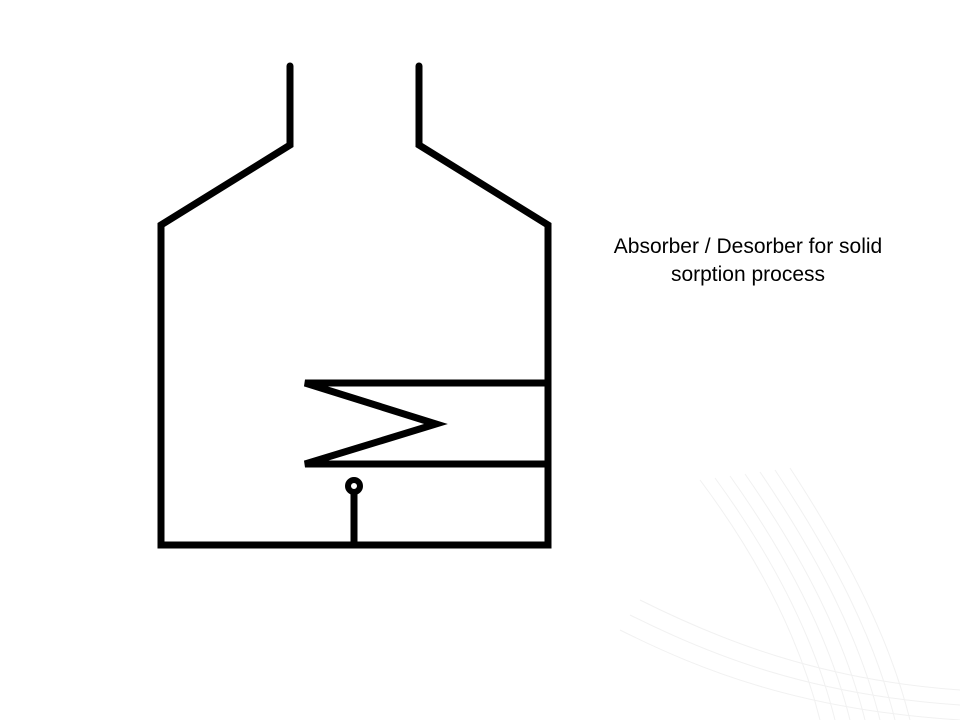  I want to click on sensor-bulb, so click(354, 486).